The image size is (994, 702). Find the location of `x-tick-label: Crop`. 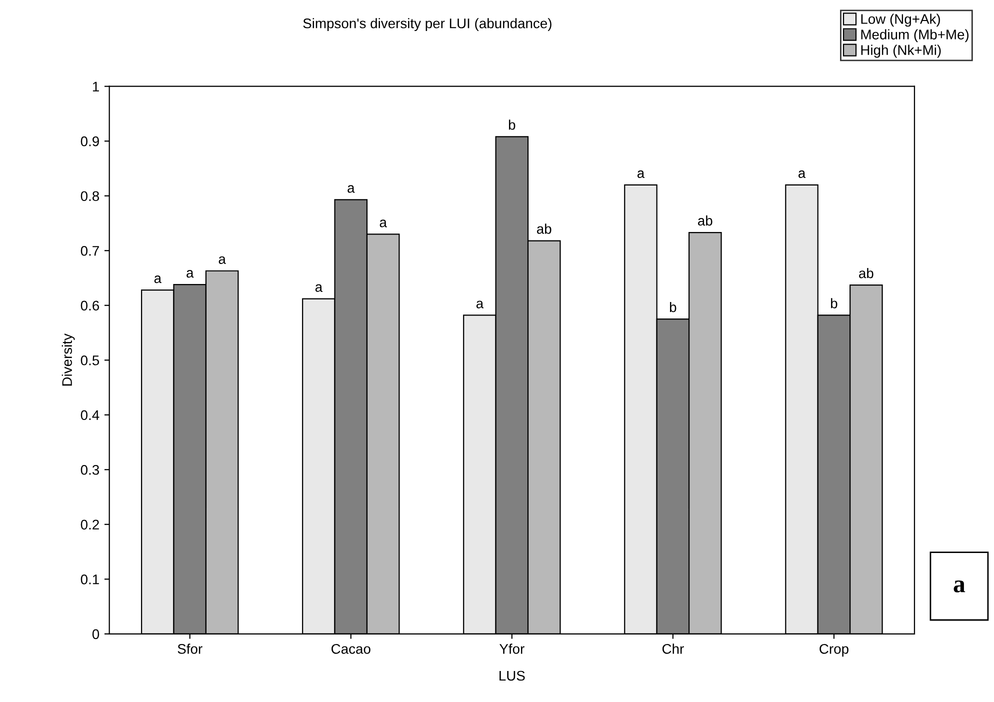

x-tick-label: Crop is located at coordinates (834, 650).